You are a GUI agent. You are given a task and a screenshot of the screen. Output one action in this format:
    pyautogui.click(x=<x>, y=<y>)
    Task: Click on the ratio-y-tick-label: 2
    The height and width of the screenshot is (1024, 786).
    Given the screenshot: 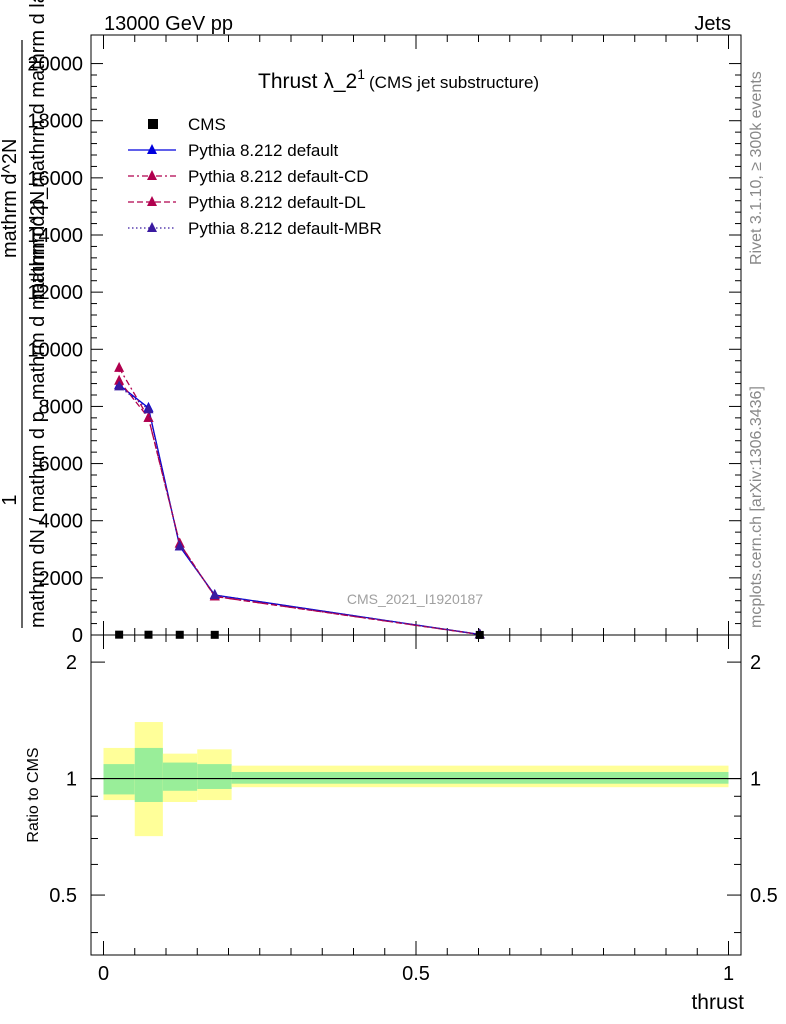 What is the action you would take?
    pyautogui.click(x=71, y=663)
    